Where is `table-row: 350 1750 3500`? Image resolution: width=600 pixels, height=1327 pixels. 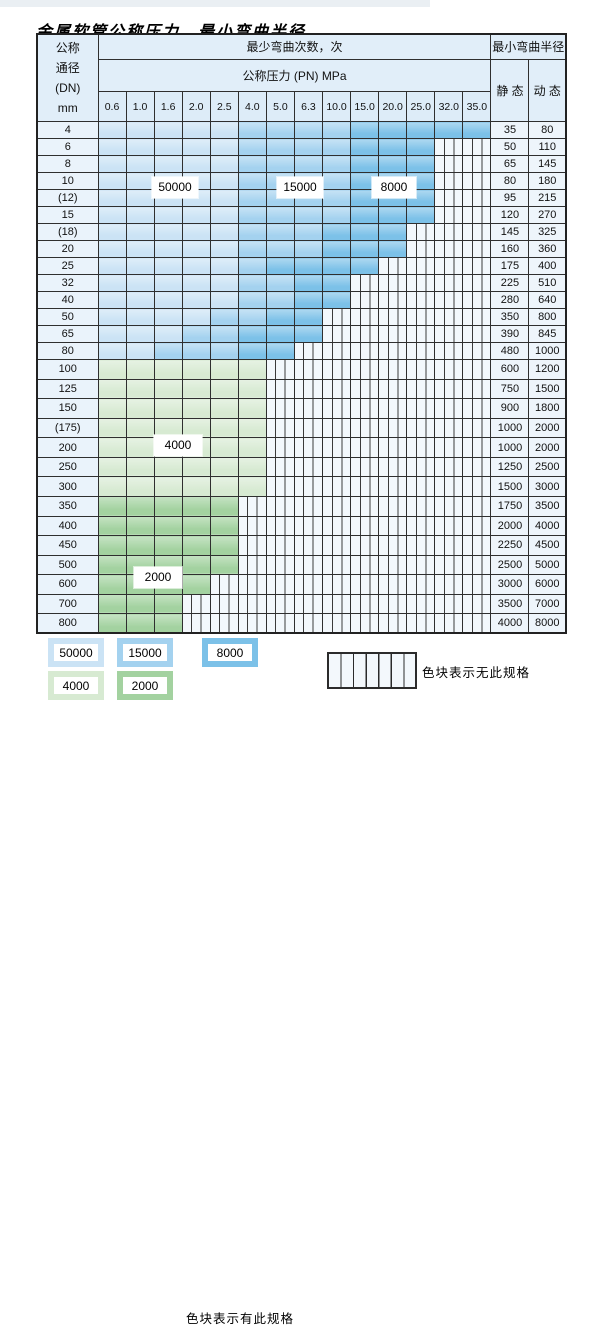 table-row: 350 1750 3500 is located at coordinates (301, 506).